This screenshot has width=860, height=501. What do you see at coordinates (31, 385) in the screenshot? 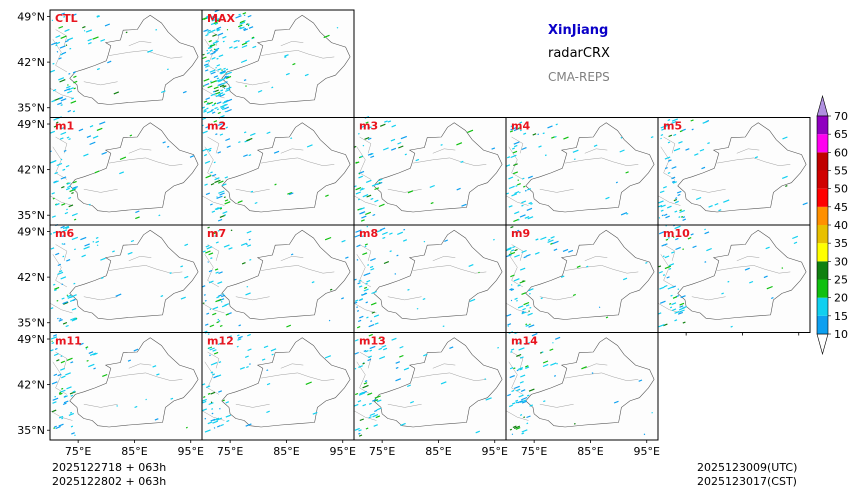
I see `y-tick-label: 42°N` at bounding box center [31, 385].